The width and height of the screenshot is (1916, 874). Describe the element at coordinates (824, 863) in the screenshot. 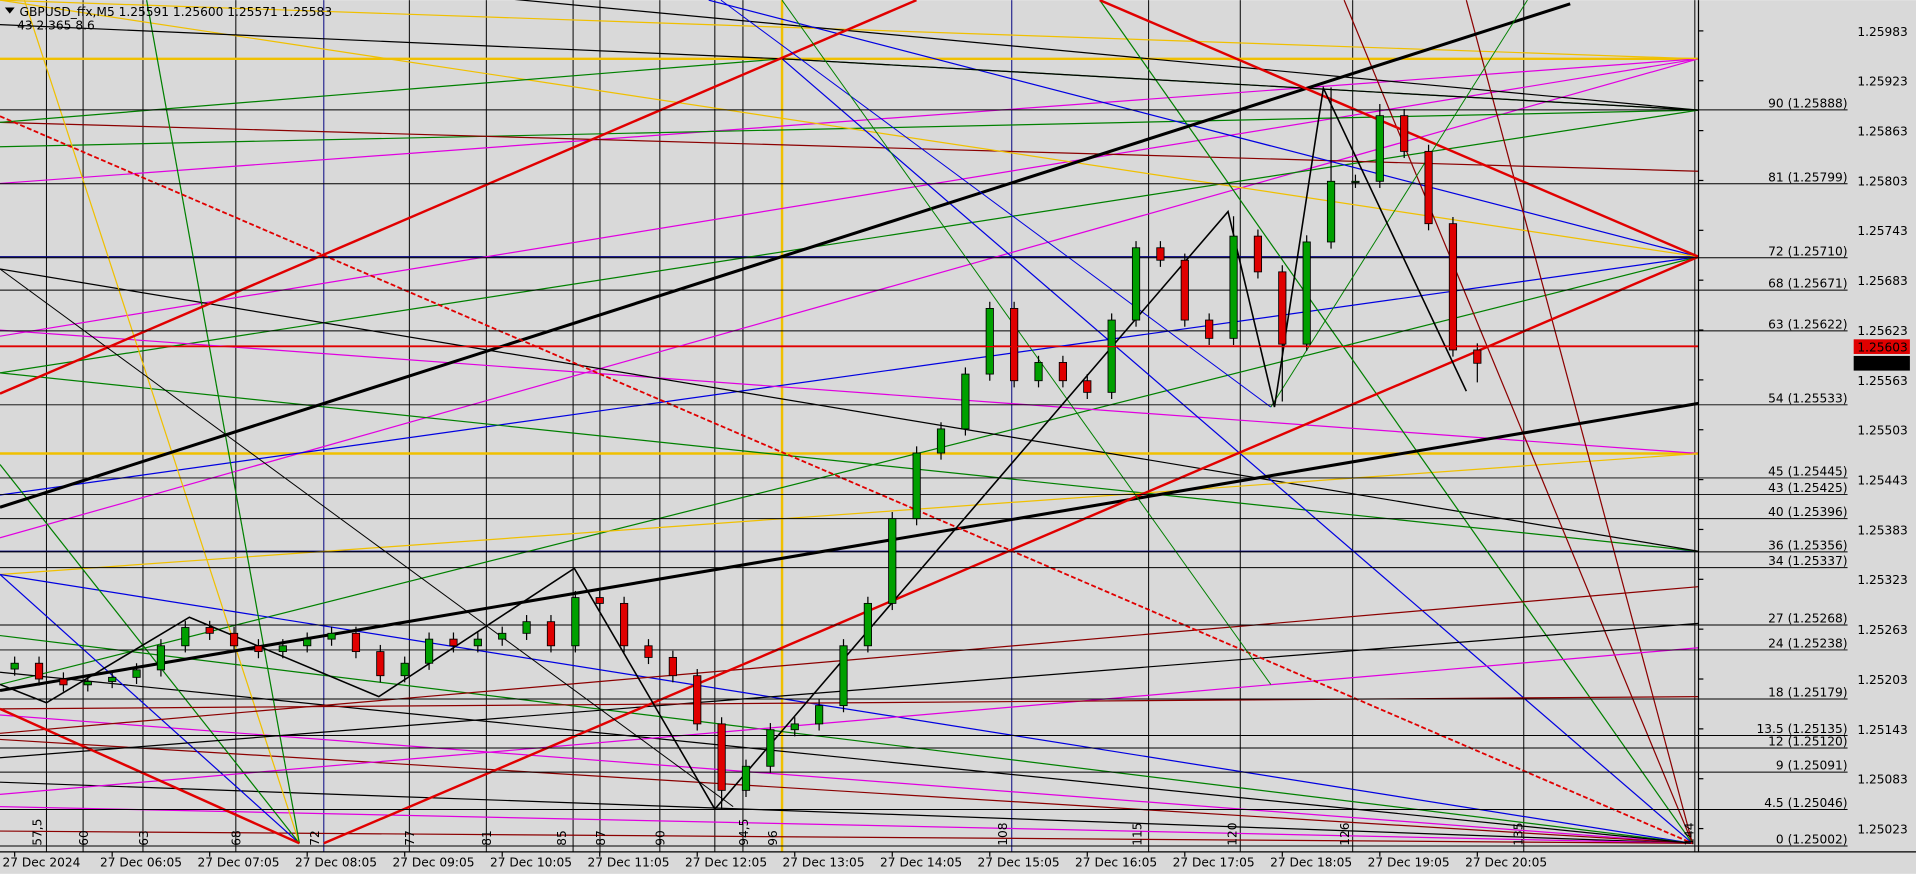

I see `x-tick-label: 27 Dec 13:05` at that location.